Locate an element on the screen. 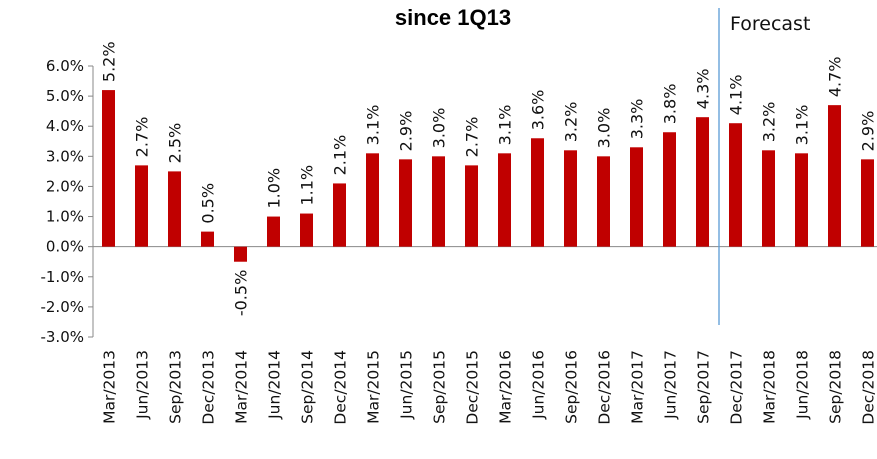 The height and width of the screenshot is (459, 877). category-label: Jun/2016 is located at coordinates (539, 385).